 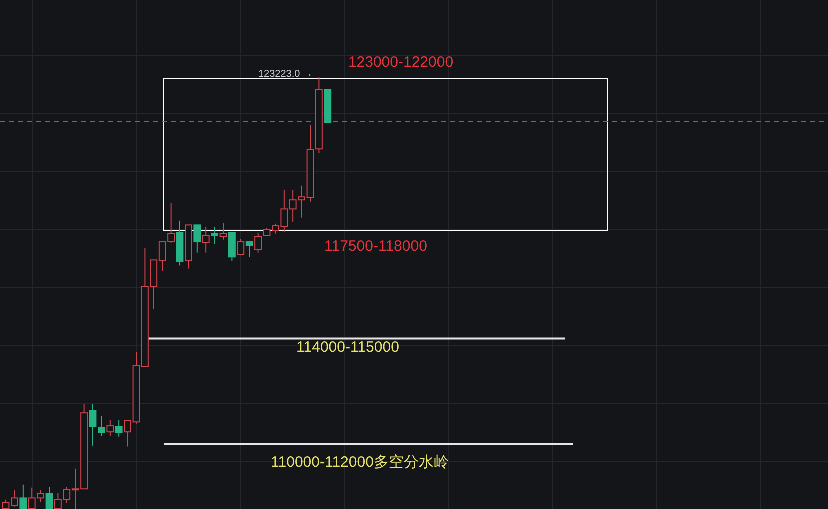 What do you see at coordinates (401, 62) in the screenshot?
I see `text: 123000-122000` at bounding box center [401, 62].